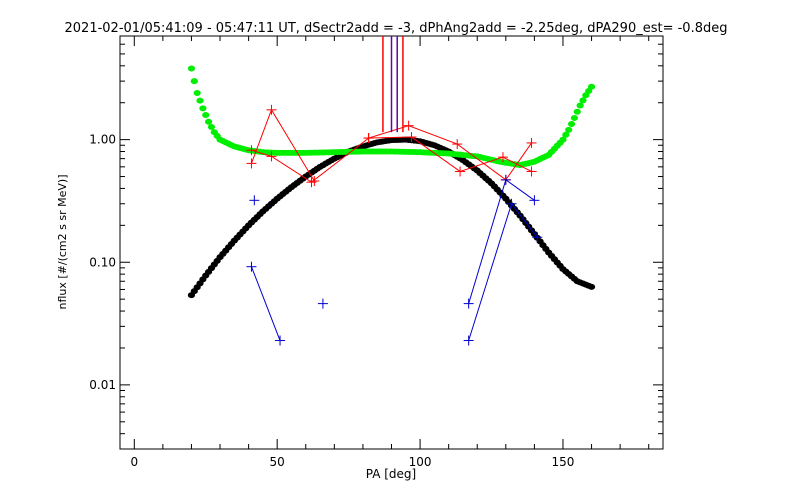 The height and width of the screenshot is (500, 800). I want to click on x-tick-label: 150, so click(563, 462).